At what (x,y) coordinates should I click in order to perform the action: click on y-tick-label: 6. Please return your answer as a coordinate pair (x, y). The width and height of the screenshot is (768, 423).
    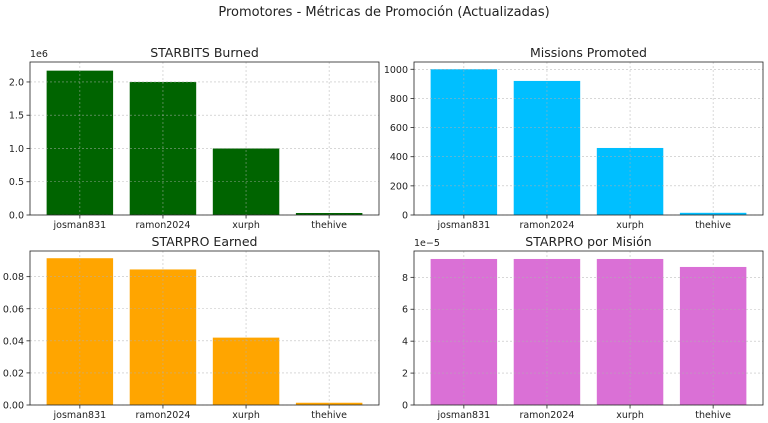
    Looking at the image, I should click on (405, 310).